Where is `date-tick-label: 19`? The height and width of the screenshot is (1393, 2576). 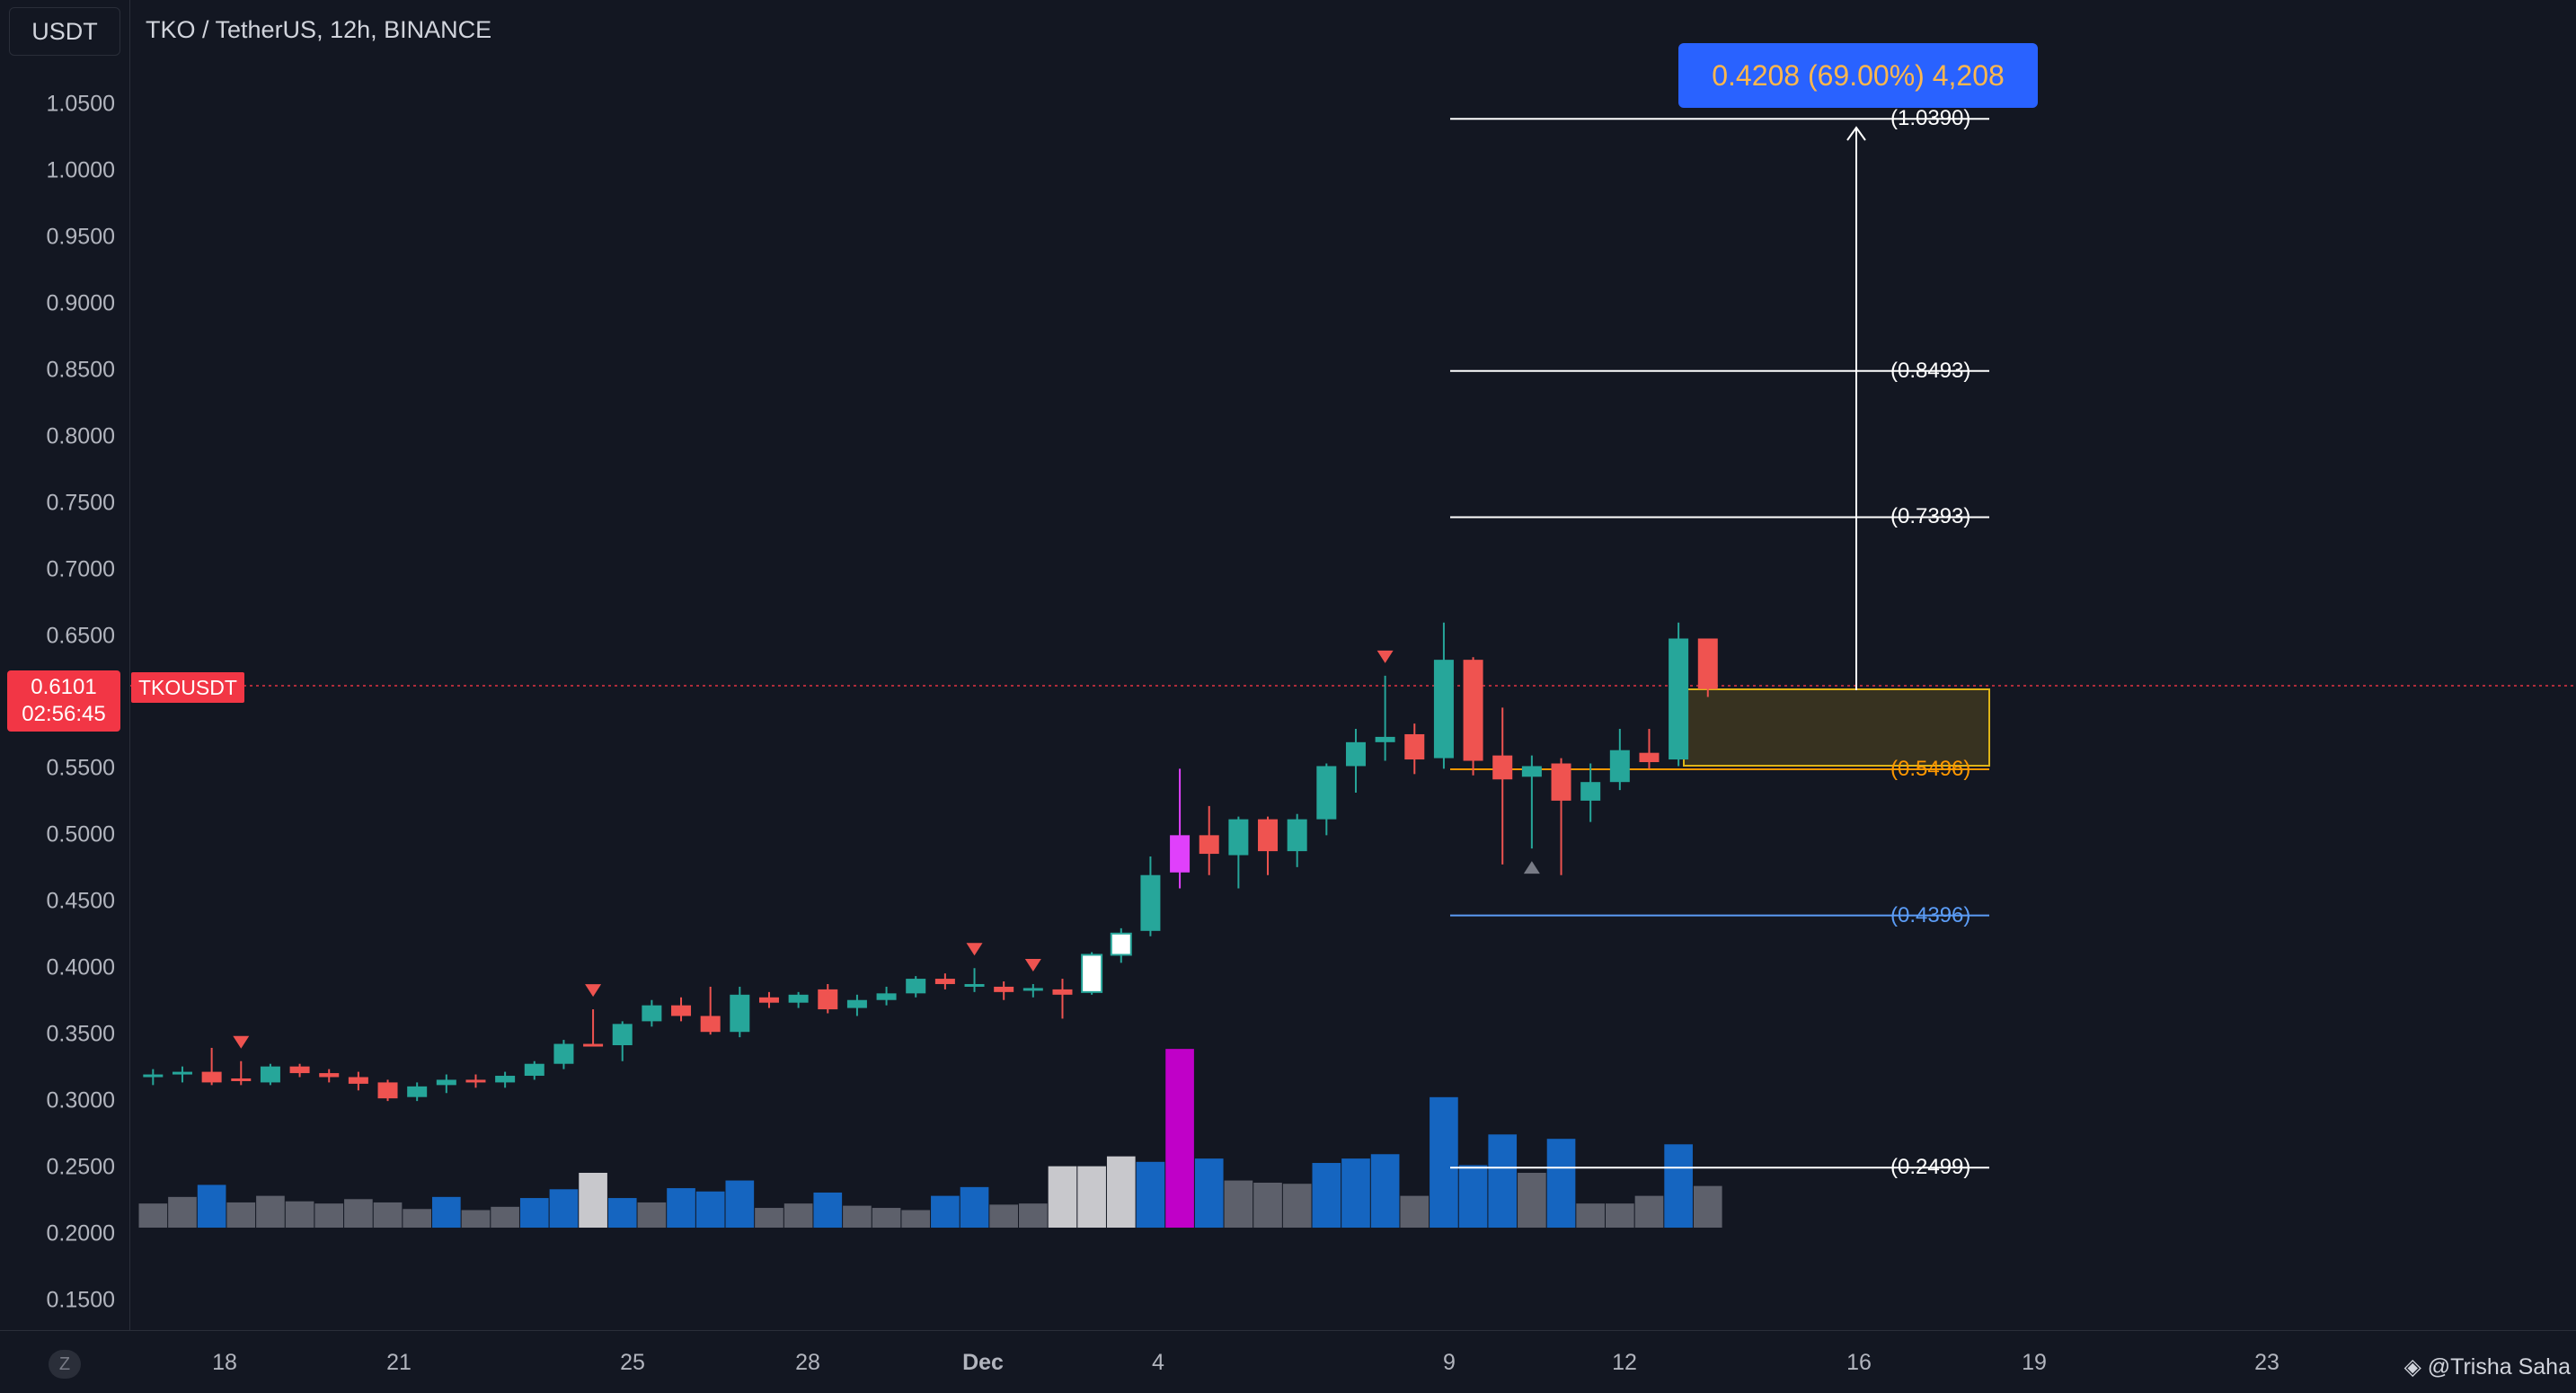 date-tick-label: 19 is located at coordinates (2035, 1362).